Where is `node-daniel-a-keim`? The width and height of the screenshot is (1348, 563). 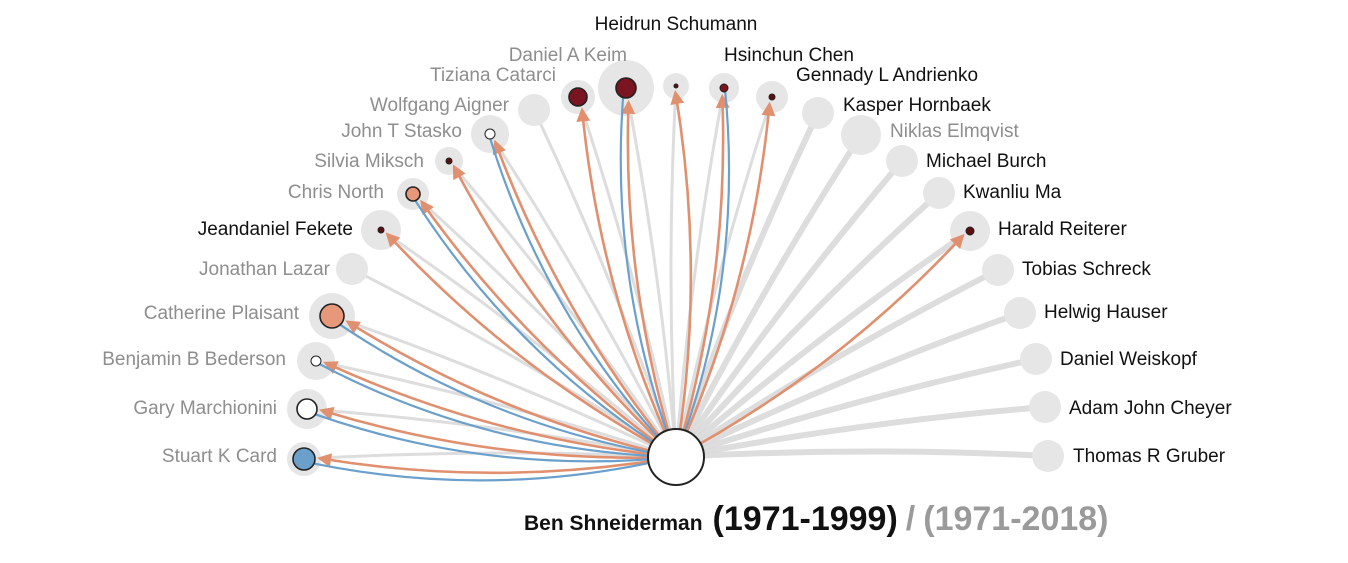 node-daniel-a-keim is located at coordinates (626, 88).